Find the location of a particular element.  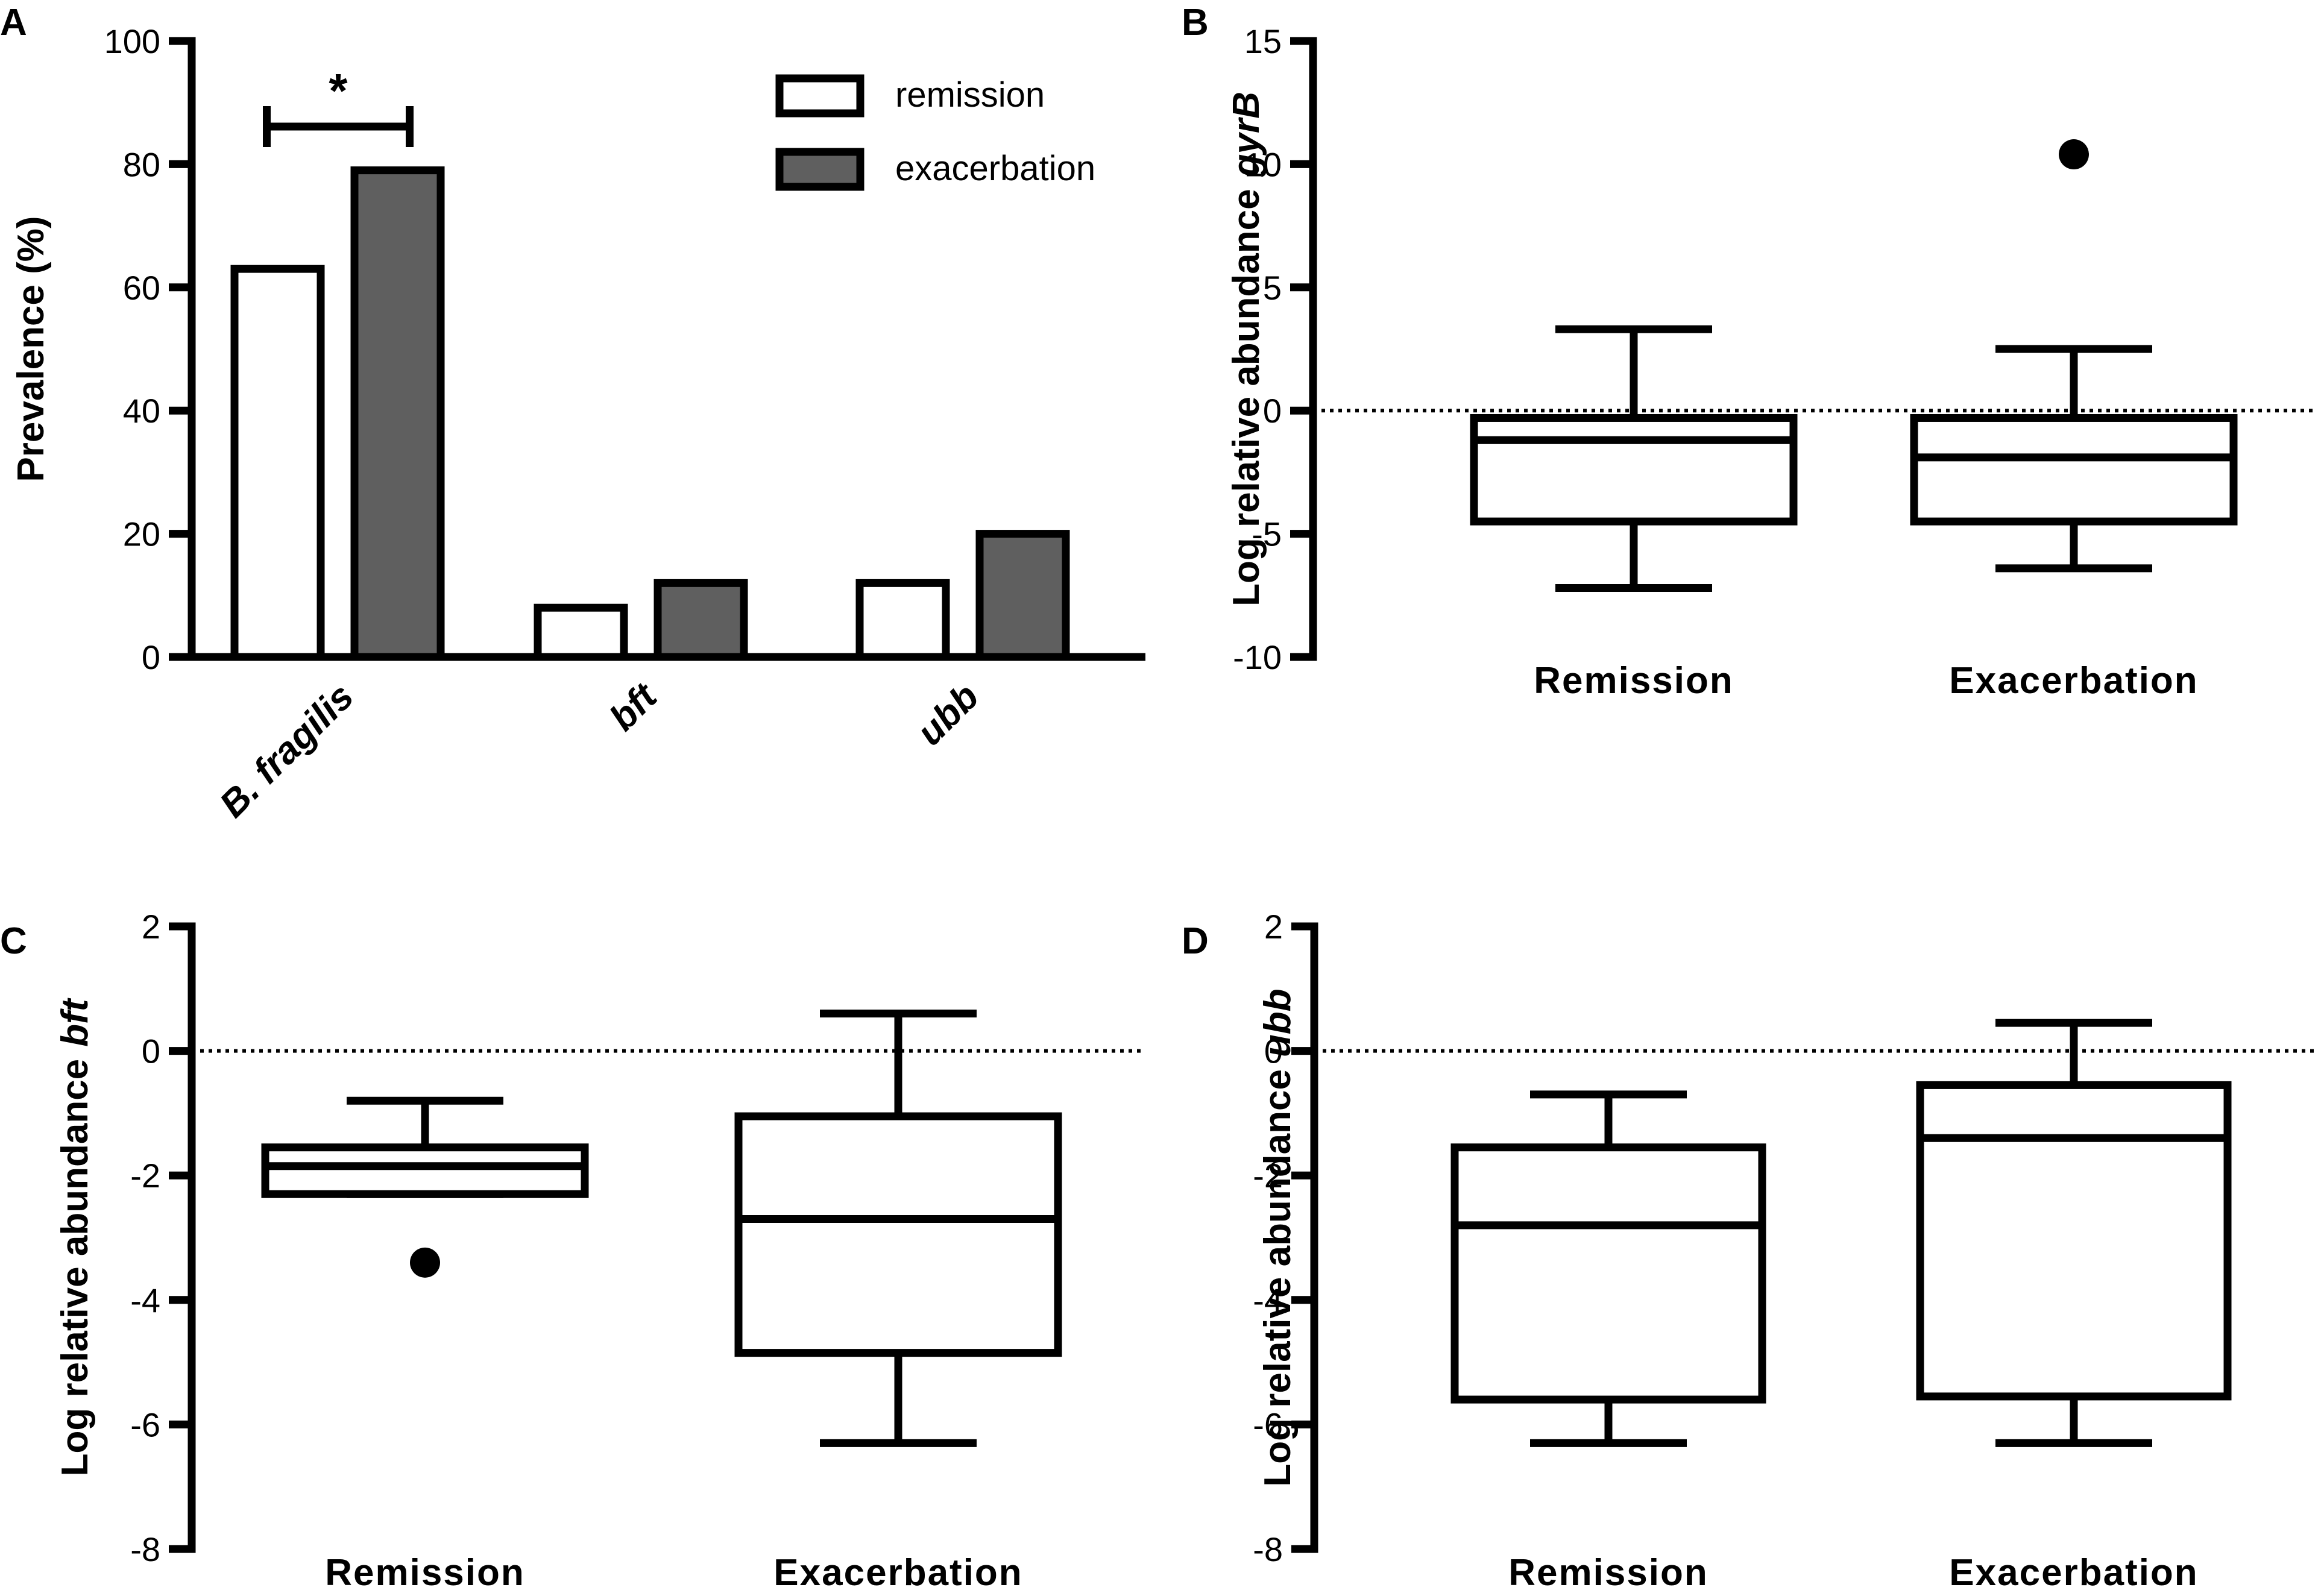

y-axis-label-gene: gyrB is located at coordinates (1246, 135).